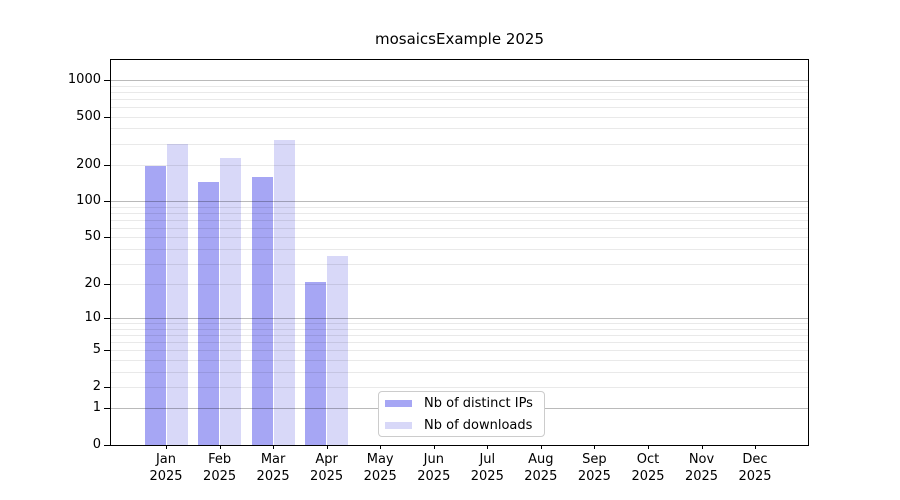 The image size is (900, 500). Describe the element at coordinates (434, 468) in the screenshot. I see `x-tick-label-jun: Jun 2025` at that location.